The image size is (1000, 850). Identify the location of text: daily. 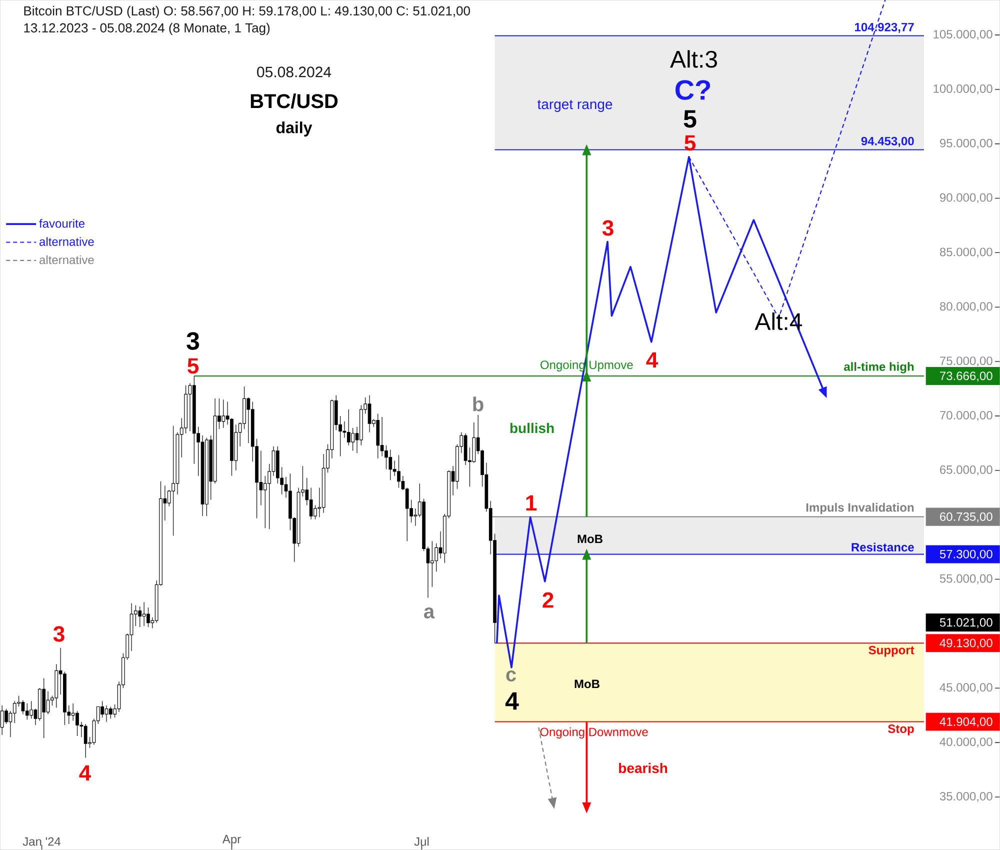
(294, 129).